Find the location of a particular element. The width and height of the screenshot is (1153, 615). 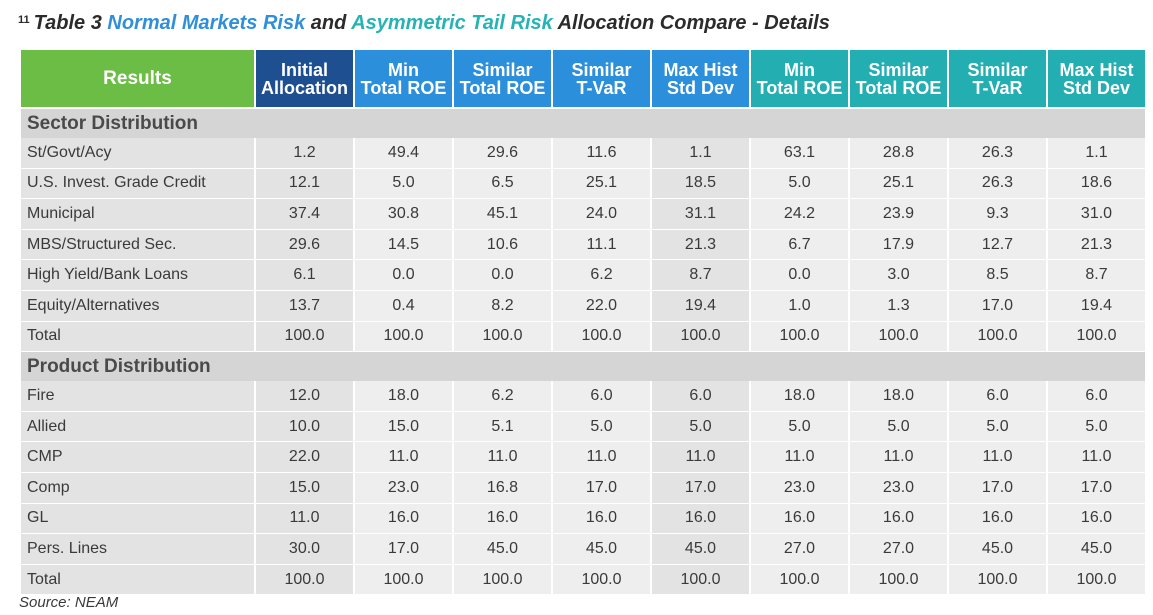

table-cell: 1.3 is located at coordinates (898, 306).